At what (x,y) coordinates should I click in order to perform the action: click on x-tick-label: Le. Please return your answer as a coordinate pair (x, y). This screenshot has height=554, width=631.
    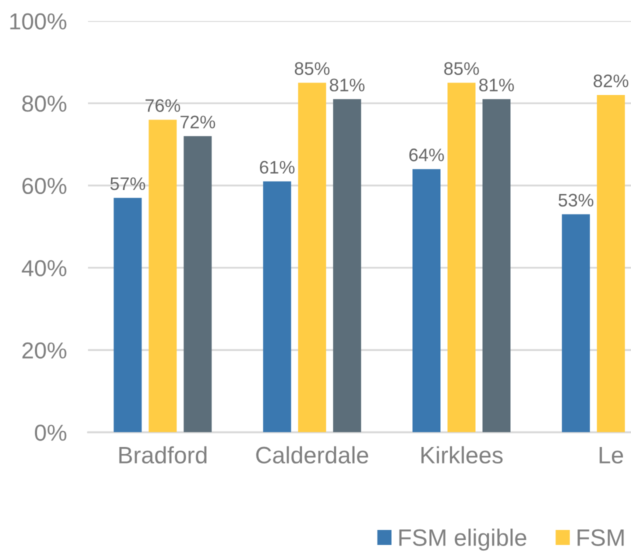
    Looking at the image, I should click on (611, 455).